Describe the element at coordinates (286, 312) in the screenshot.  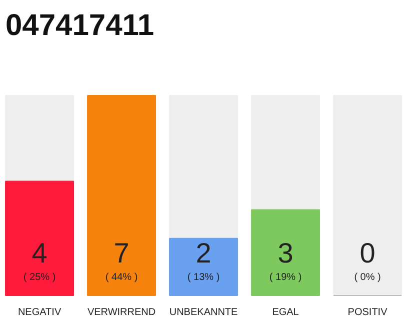
I see `x-tick-label: EGAL` at that location.